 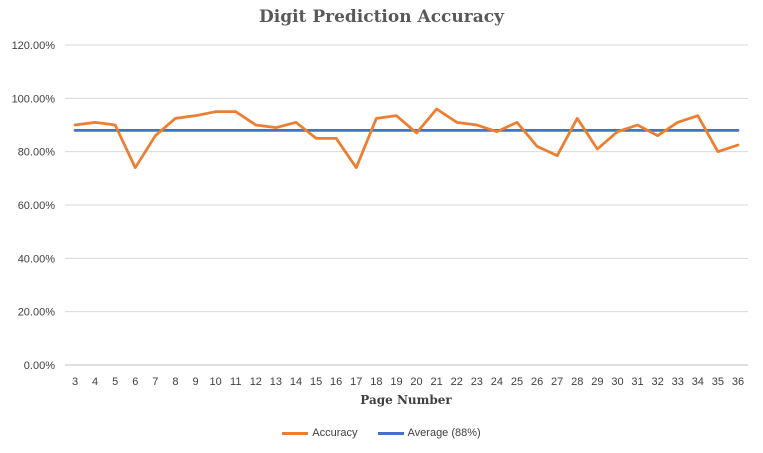 I want to click on y-tick-label: 0.00%, so click(x=39, y=366).